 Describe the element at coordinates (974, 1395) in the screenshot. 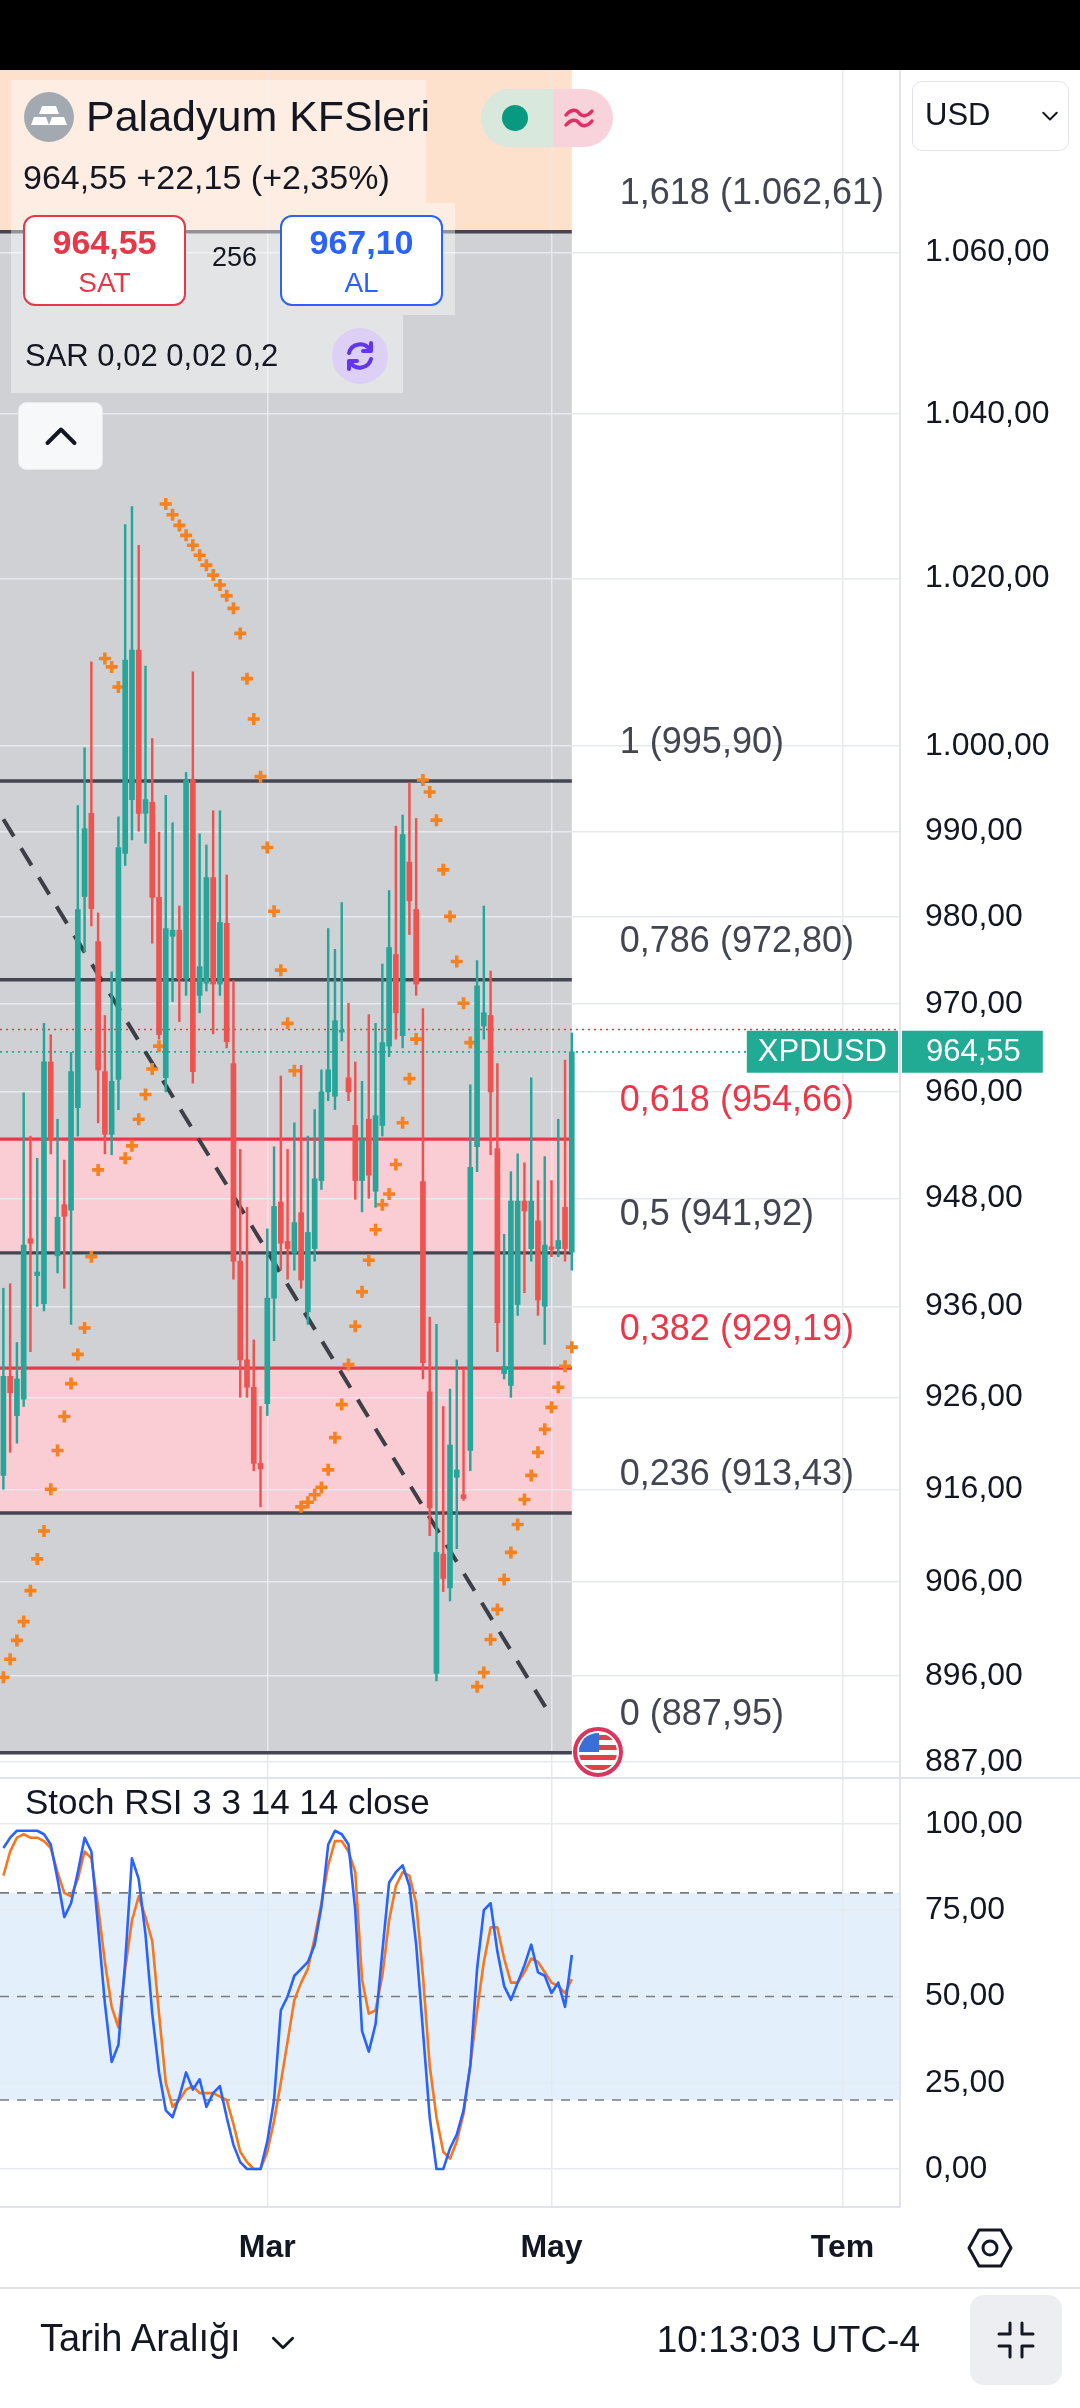

I see `y-tick-label: 926,00` at that location.